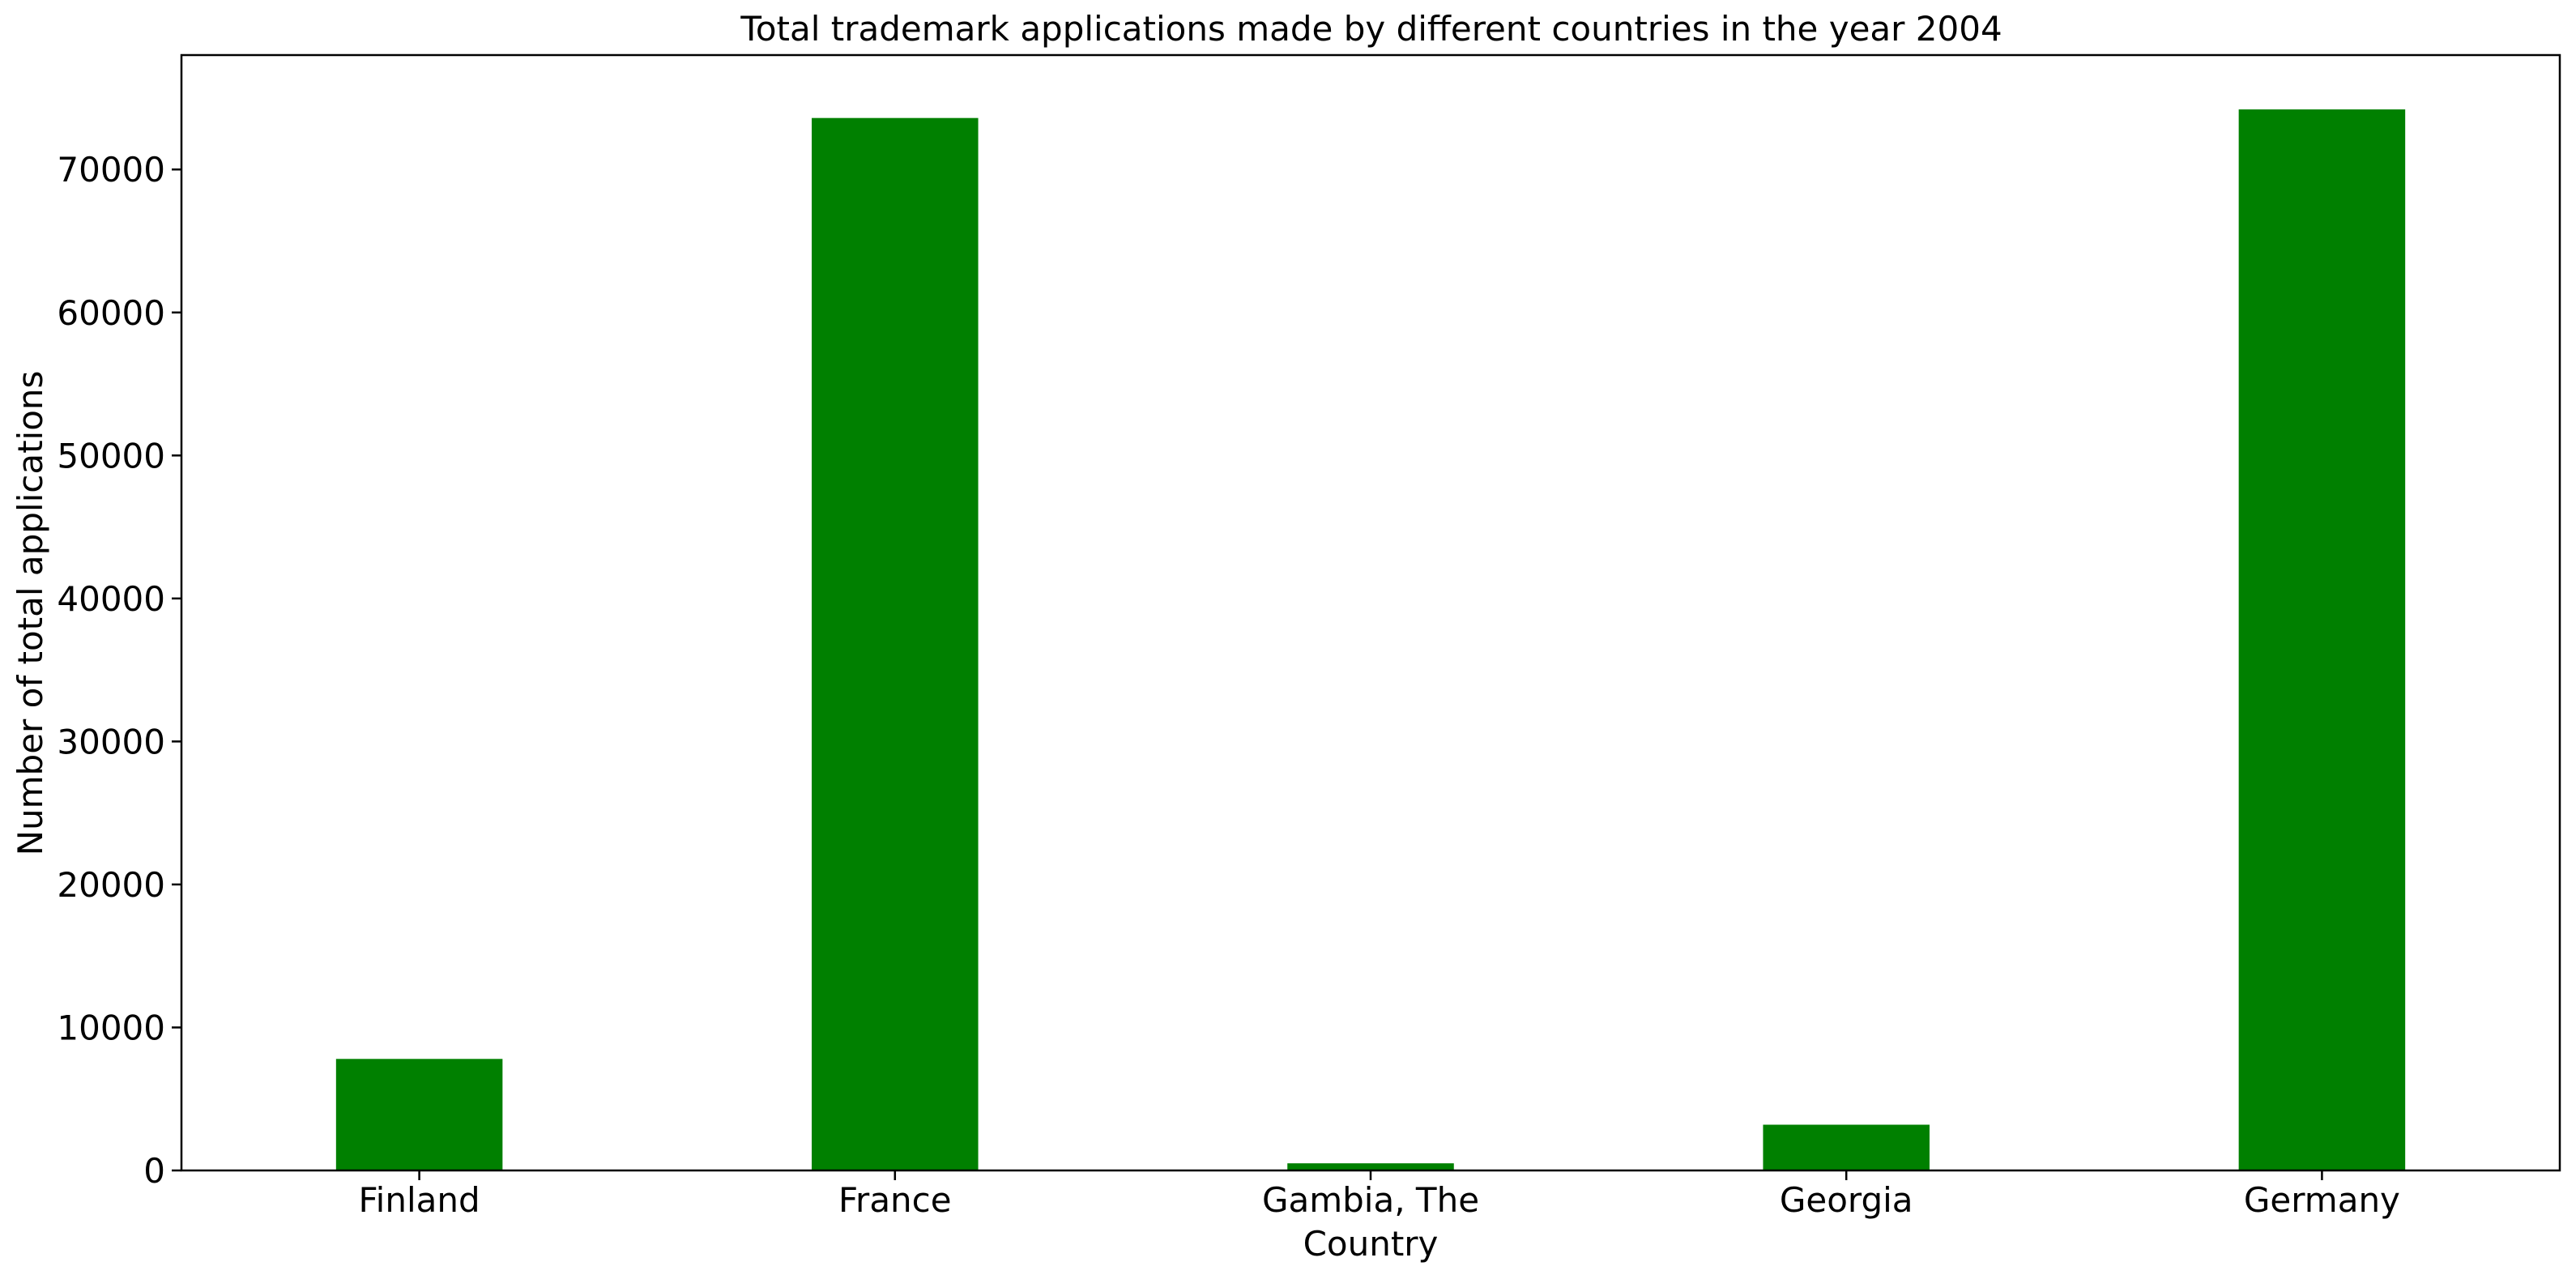 The height and width of the screenshot is (1279, 2576). What do you see at coordinates (419, 1114) in the screenshot?
I see `bar-finland` at bounding box center [419, 1114].